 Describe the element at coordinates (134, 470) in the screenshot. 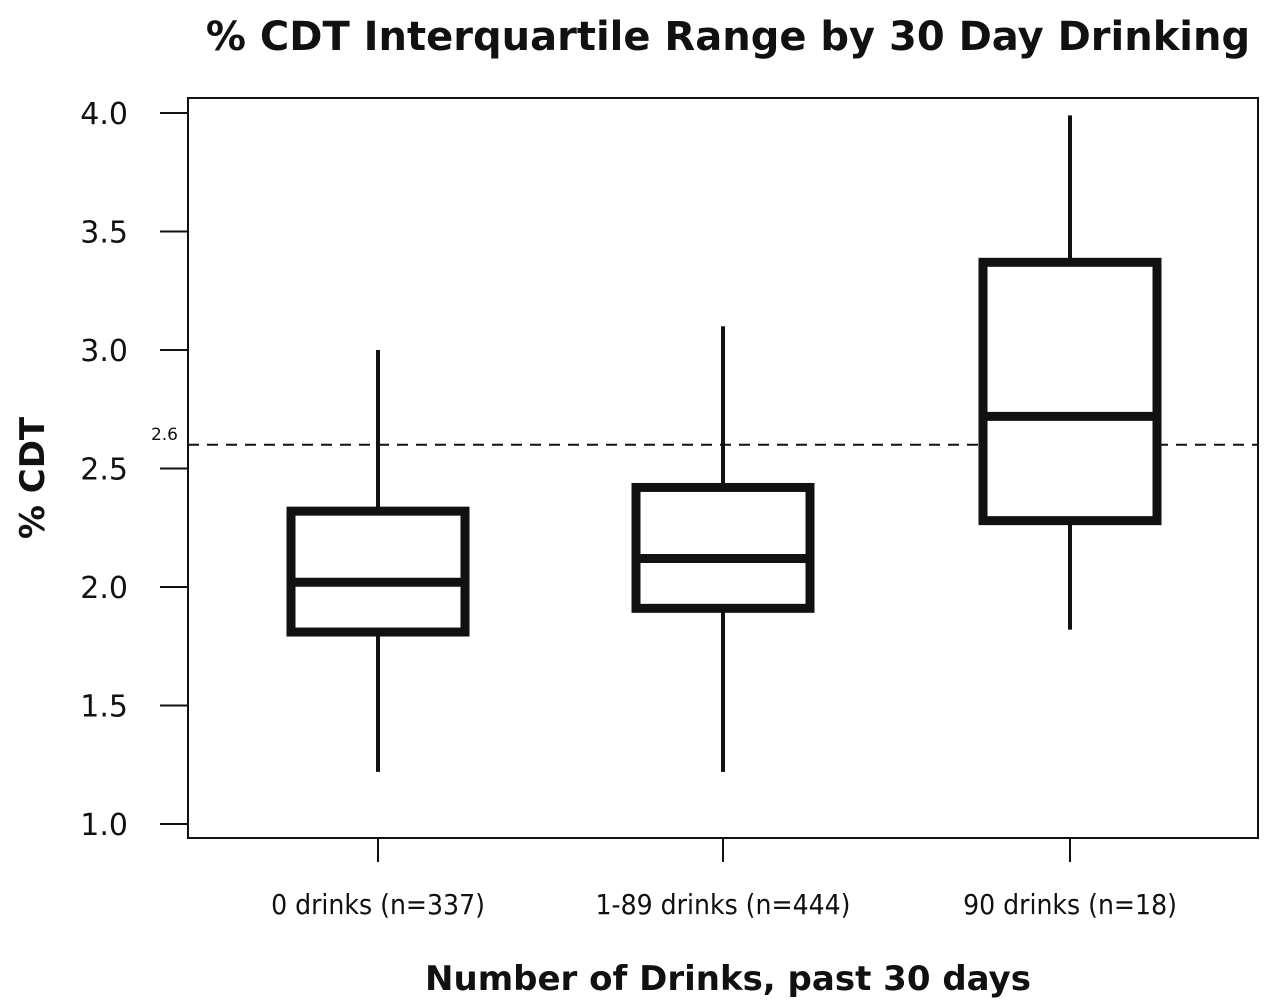

I see `y-axis: 1.0 1.5 2.0 2.5 3.0 3.5 4.0` at that location.